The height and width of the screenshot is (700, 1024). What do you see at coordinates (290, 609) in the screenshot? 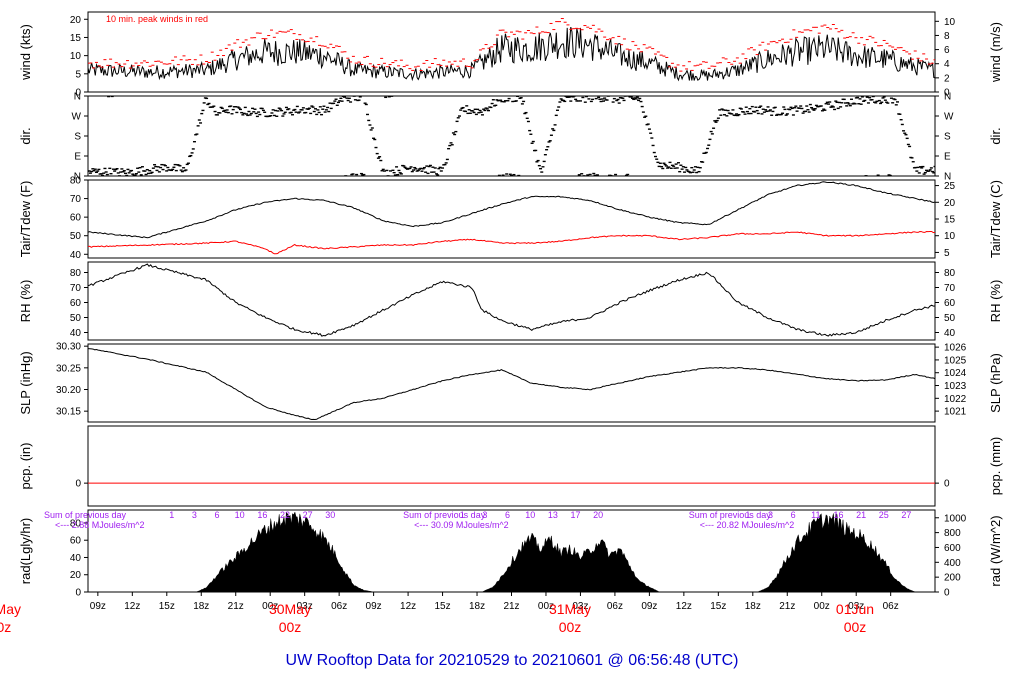
I see `day-label-date: 30May` at bounding box center [290, 609].